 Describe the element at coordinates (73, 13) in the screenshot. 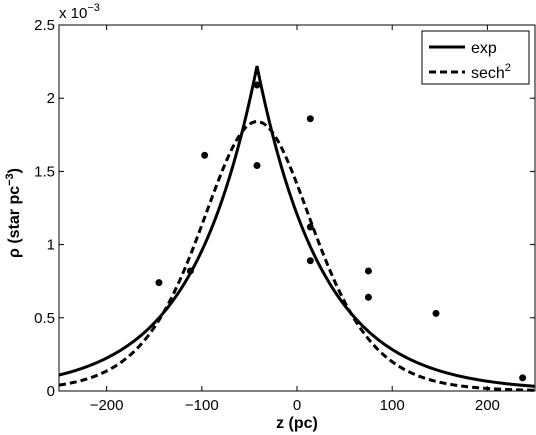

I see `y-multiplier-base: x 10` at that location.